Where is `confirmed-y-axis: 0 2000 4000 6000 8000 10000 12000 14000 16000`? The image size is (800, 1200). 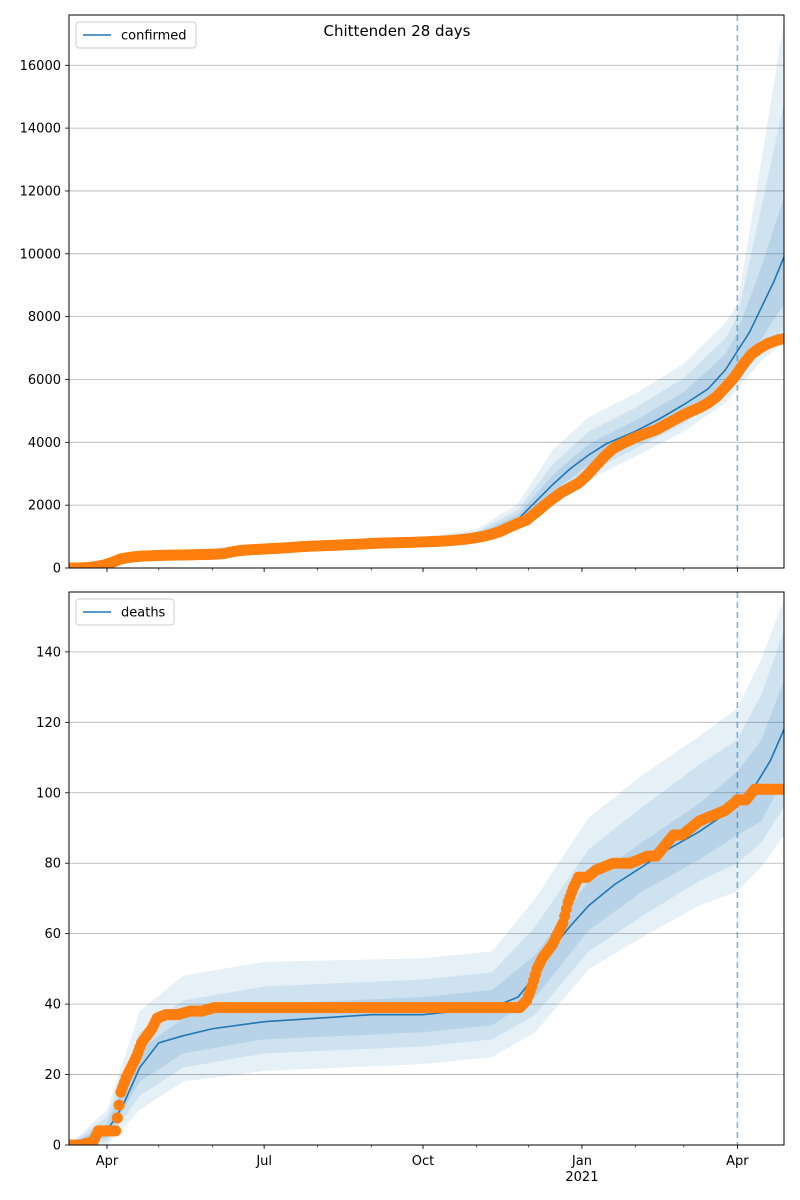
confirmed-y-axis: 0 2000 4000 6000 8000 10000 12000 14000 16000 is located at coordinates (44, 318).